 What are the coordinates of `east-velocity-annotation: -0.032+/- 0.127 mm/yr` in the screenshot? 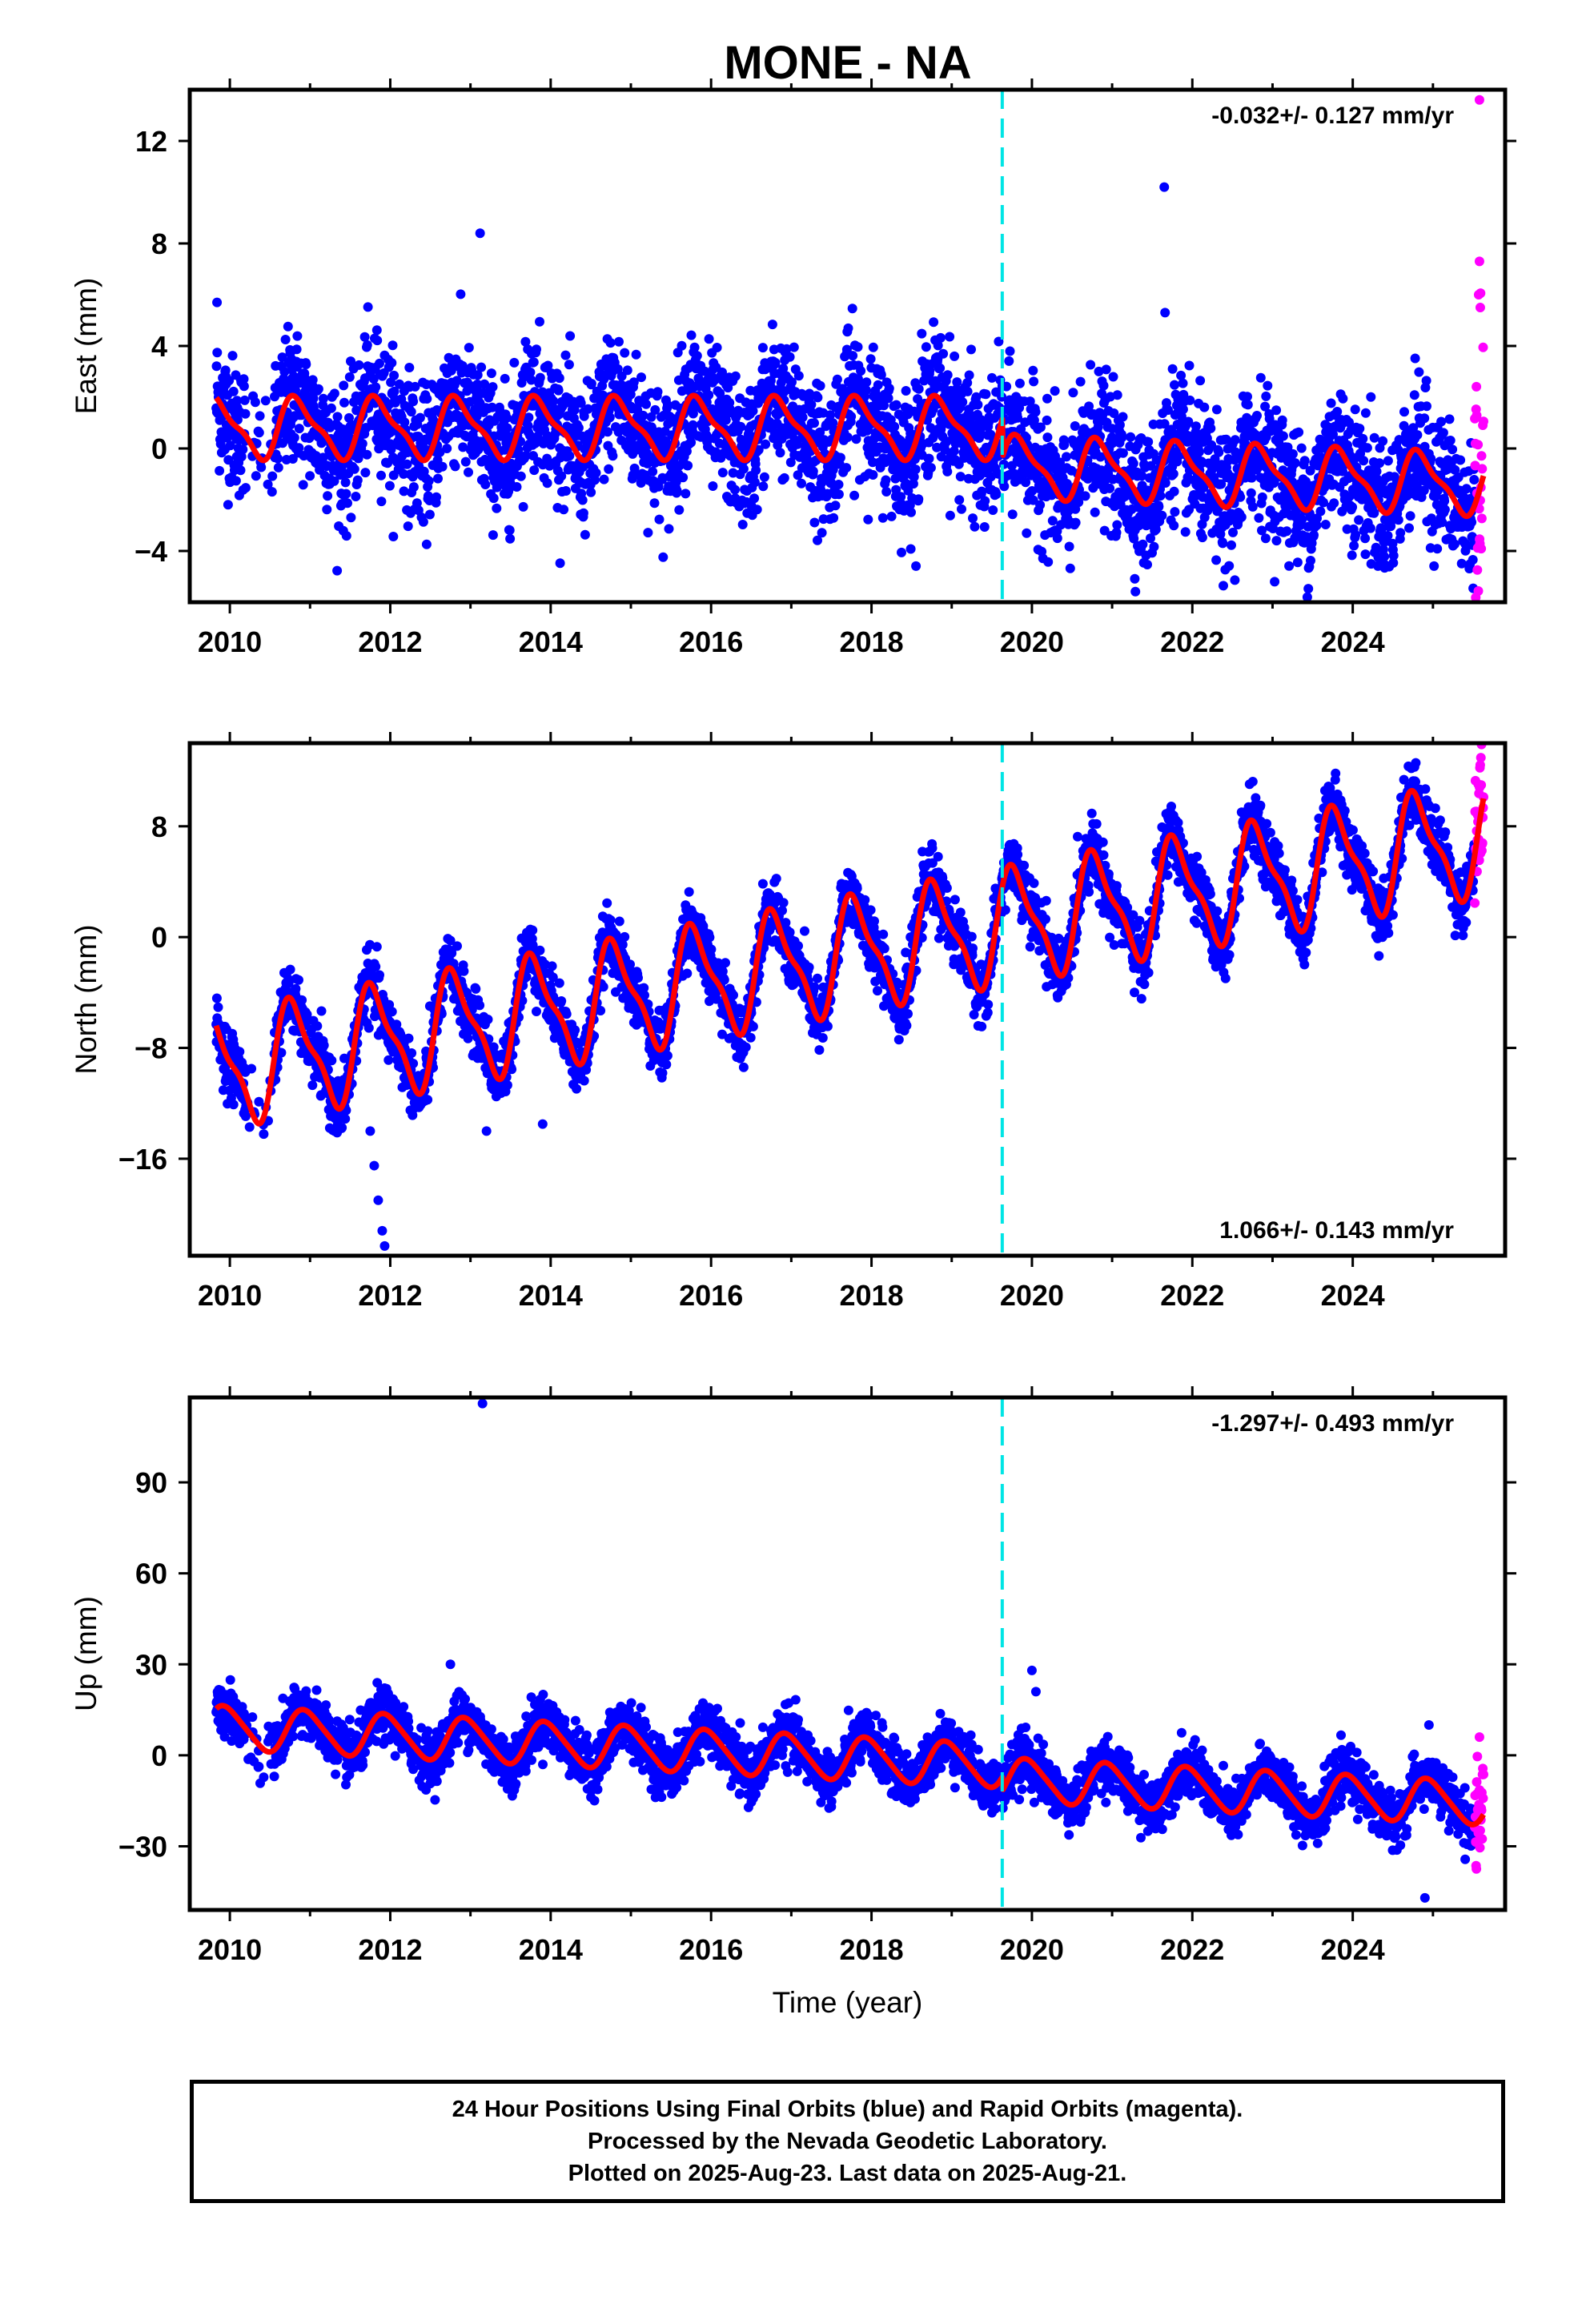 It's located at (1332, 116).